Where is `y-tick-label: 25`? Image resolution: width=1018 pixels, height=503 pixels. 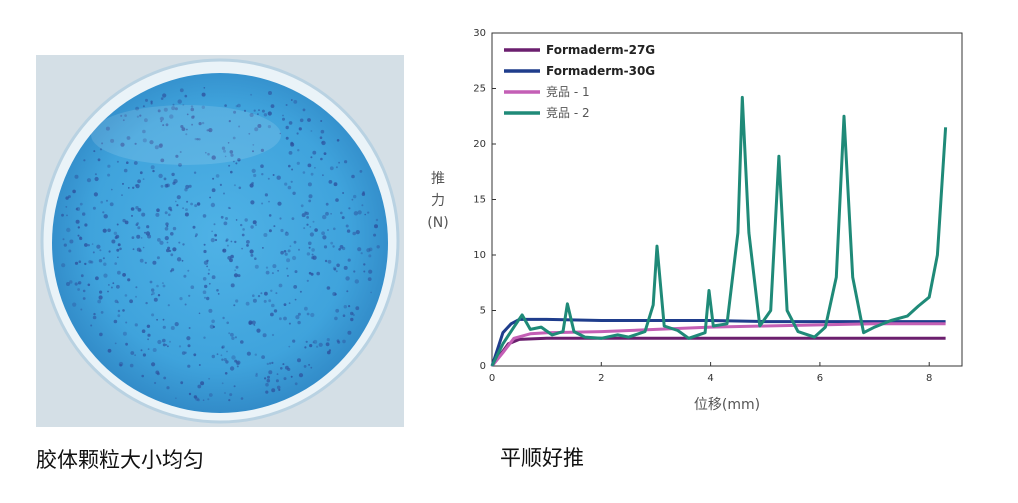
y-tick-label: 25 is located at coordinates (479, 89).